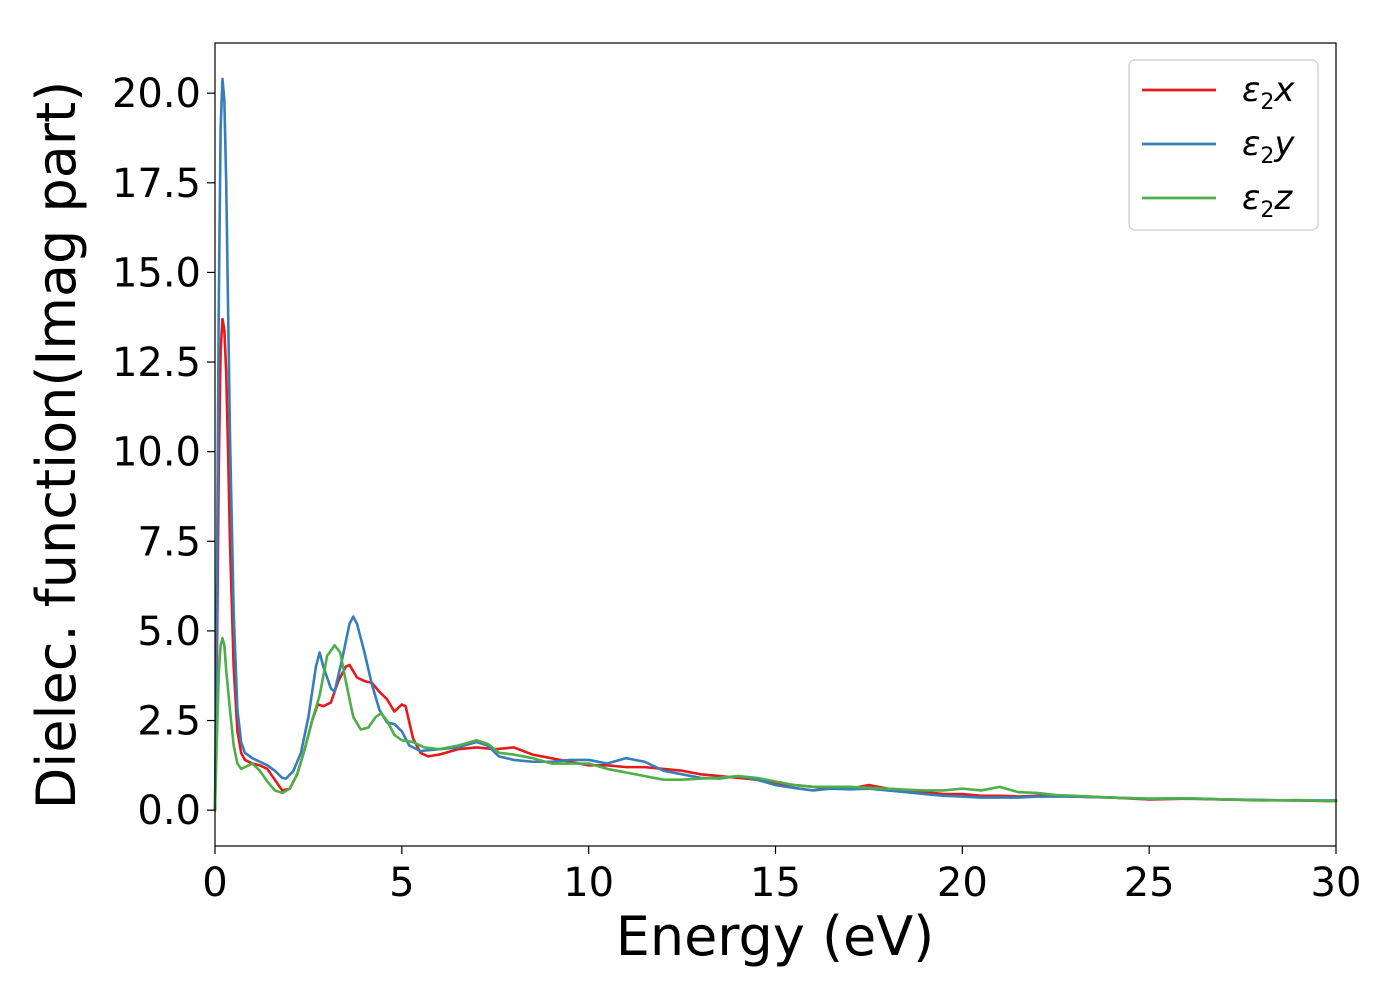 The image size is (1400, 1000). I want to click on y-axis-label: Dielec. function(Imag part), so click(56, 445).